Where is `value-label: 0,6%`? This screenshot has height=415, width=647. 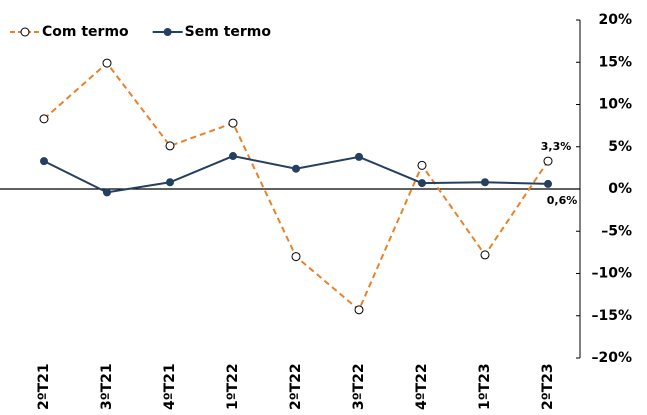 value-label: 0,6% is located at coordinates (562, 200).